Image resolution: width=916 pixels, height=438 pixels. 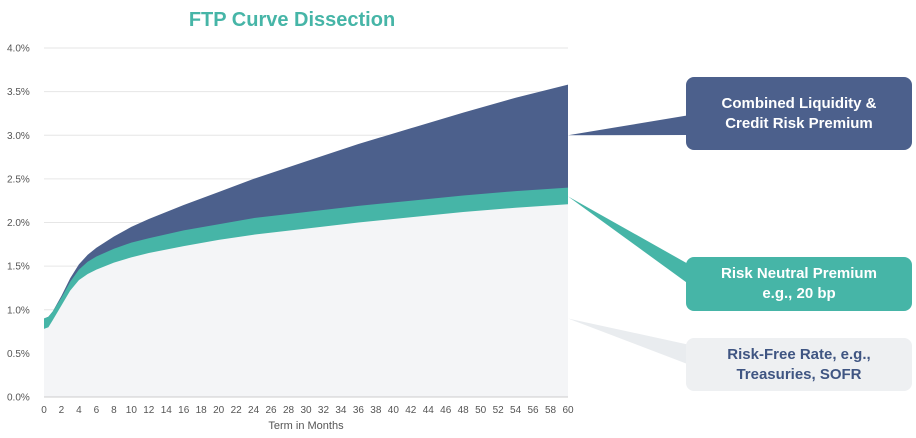 I want to click on y-tick-label: 1.5%, so click(x=18, y=267).